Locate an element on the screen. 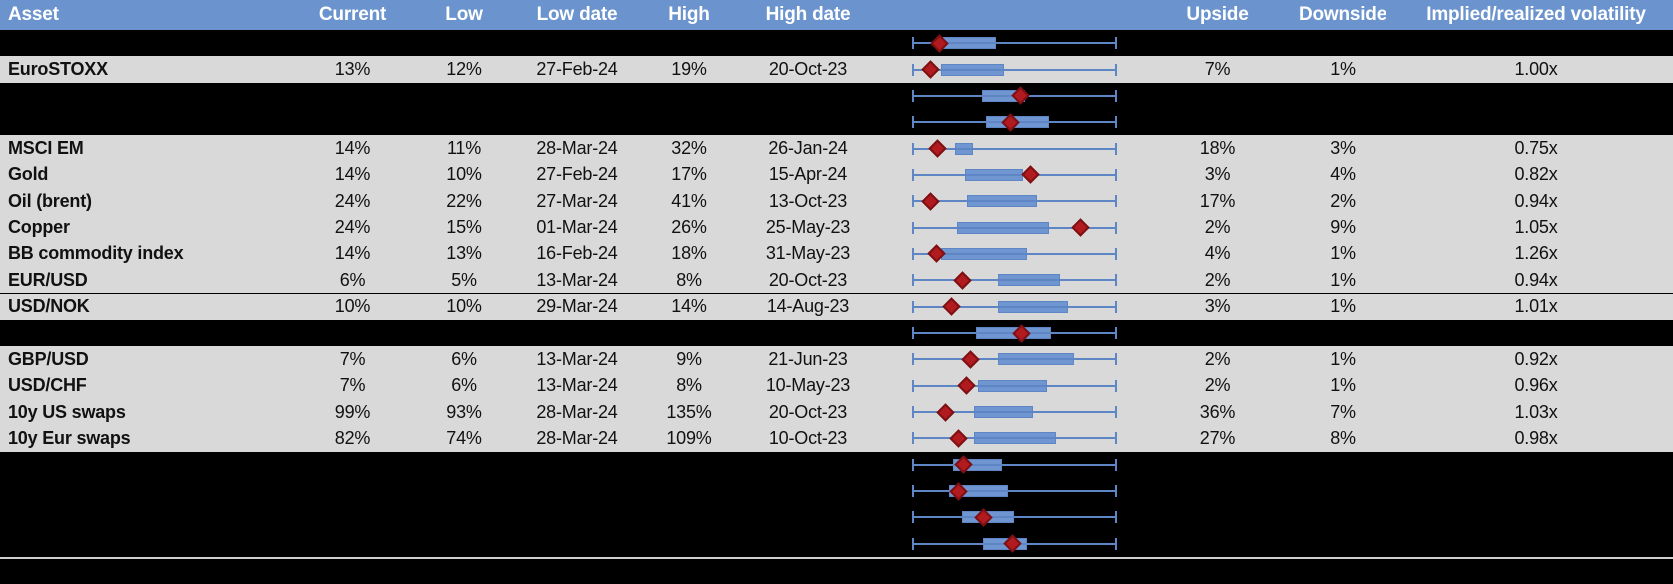 The height and width of the screenshot is (584, 1673). cell-low_date: 13-Mar-24 is located at coordinates (577, 279).